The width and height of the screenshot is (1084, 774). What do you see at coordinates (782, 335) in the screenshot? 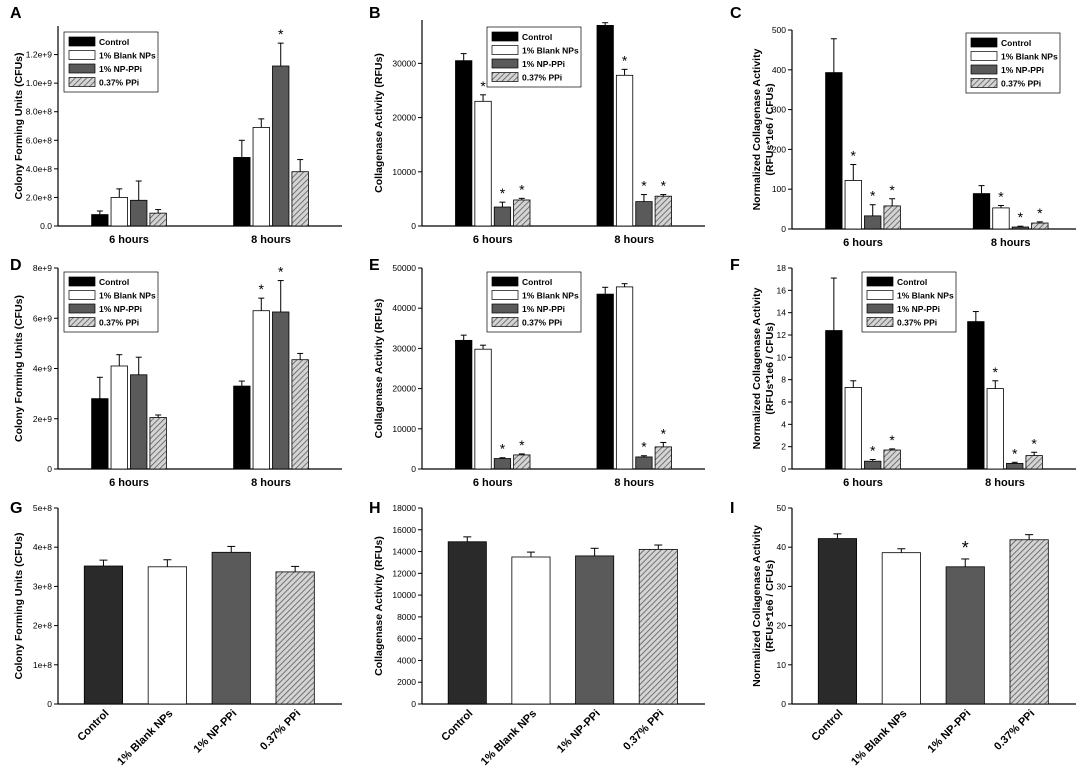
I see `y-tick-label: 12` at bounding box center [782, 335].